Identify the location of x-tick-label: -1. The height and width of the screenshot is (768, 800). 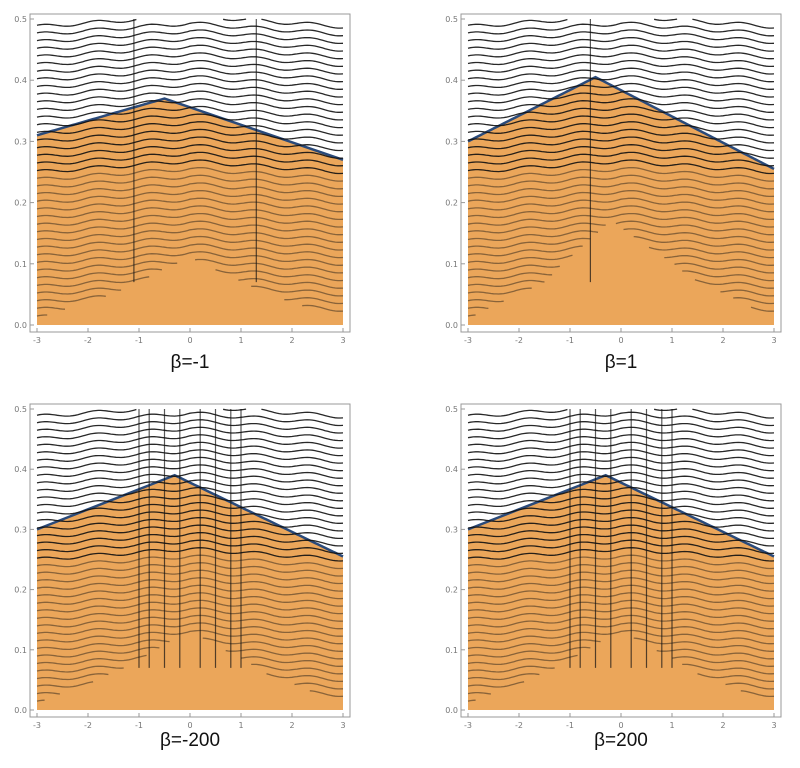
(139, 340).